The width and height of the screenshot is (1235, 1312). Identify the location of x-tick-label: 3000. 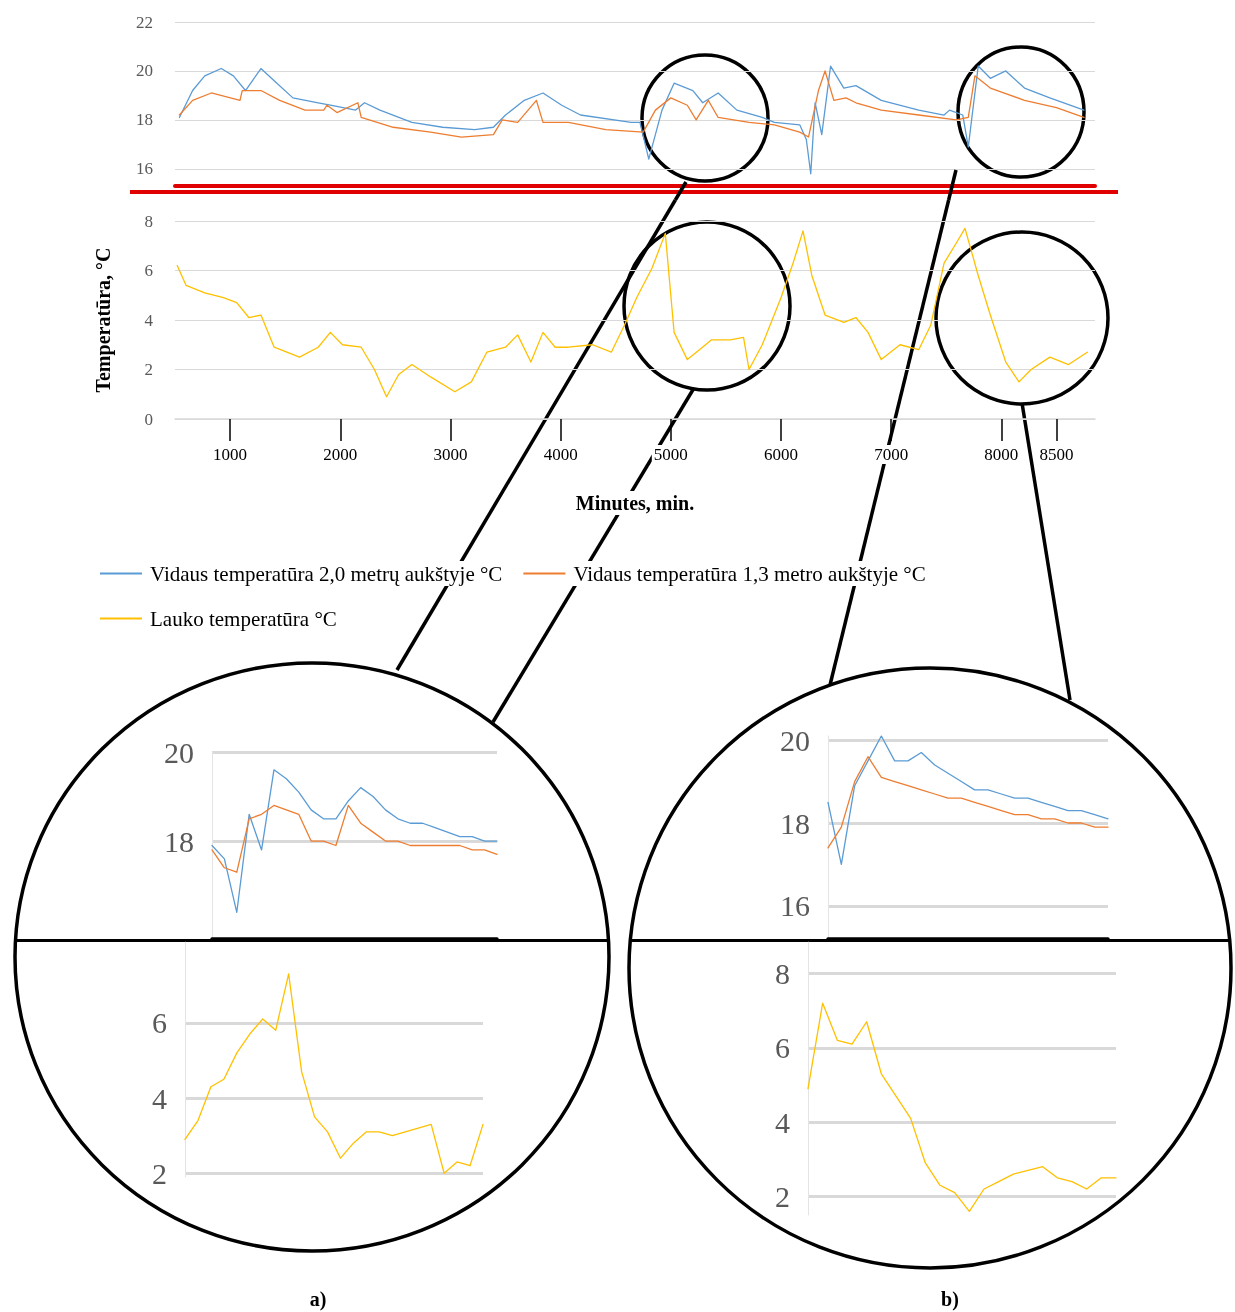
(450, 454).